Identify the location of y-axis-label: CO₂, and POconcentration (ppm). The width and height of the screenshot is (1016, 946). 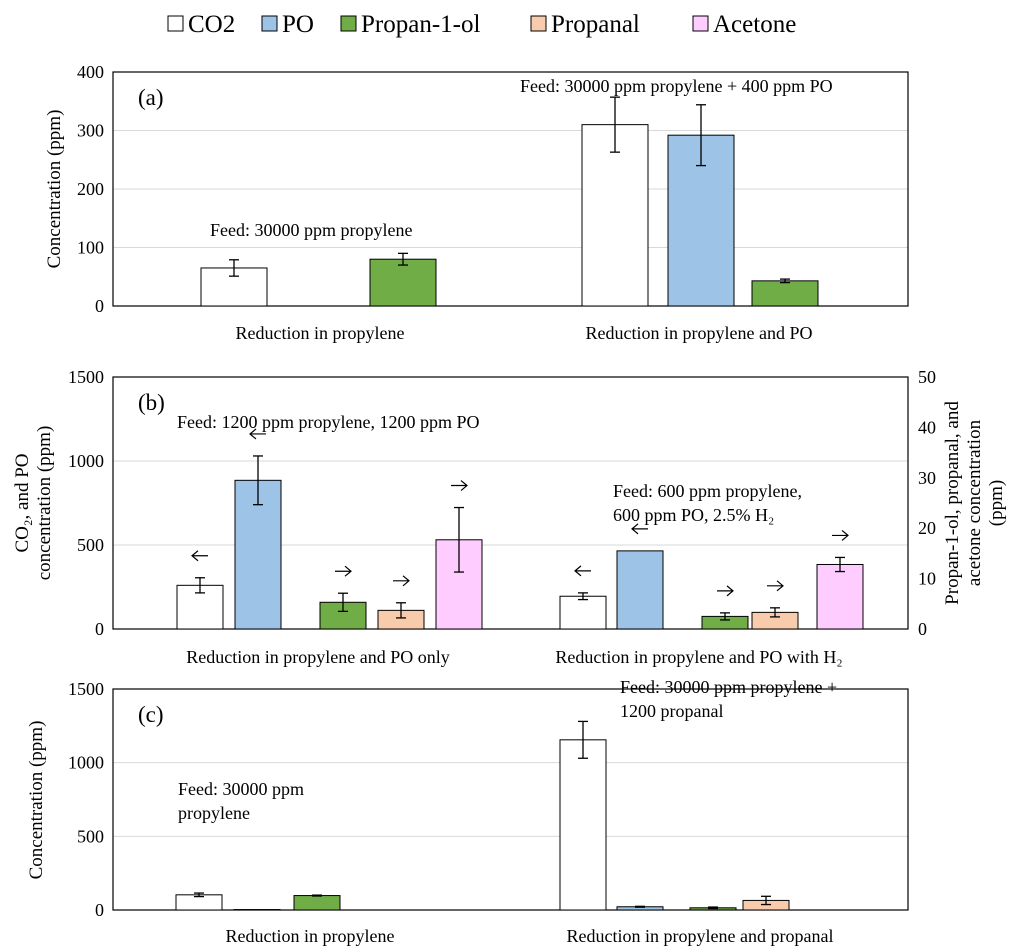
(33, 503).